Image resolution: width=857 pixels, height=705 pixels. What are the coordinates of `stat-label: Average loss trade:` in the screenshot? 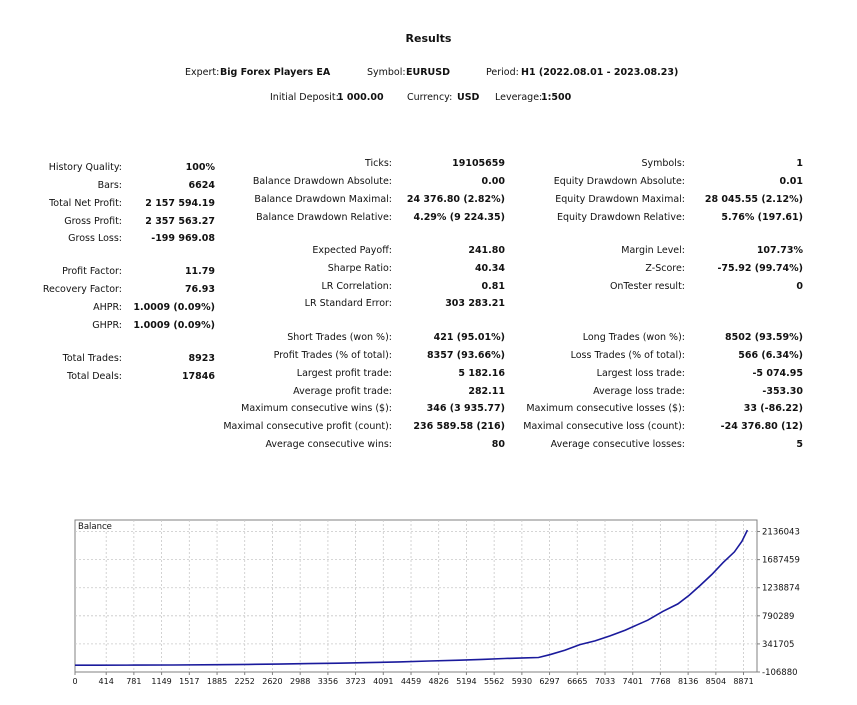 It's located at (639, 391).